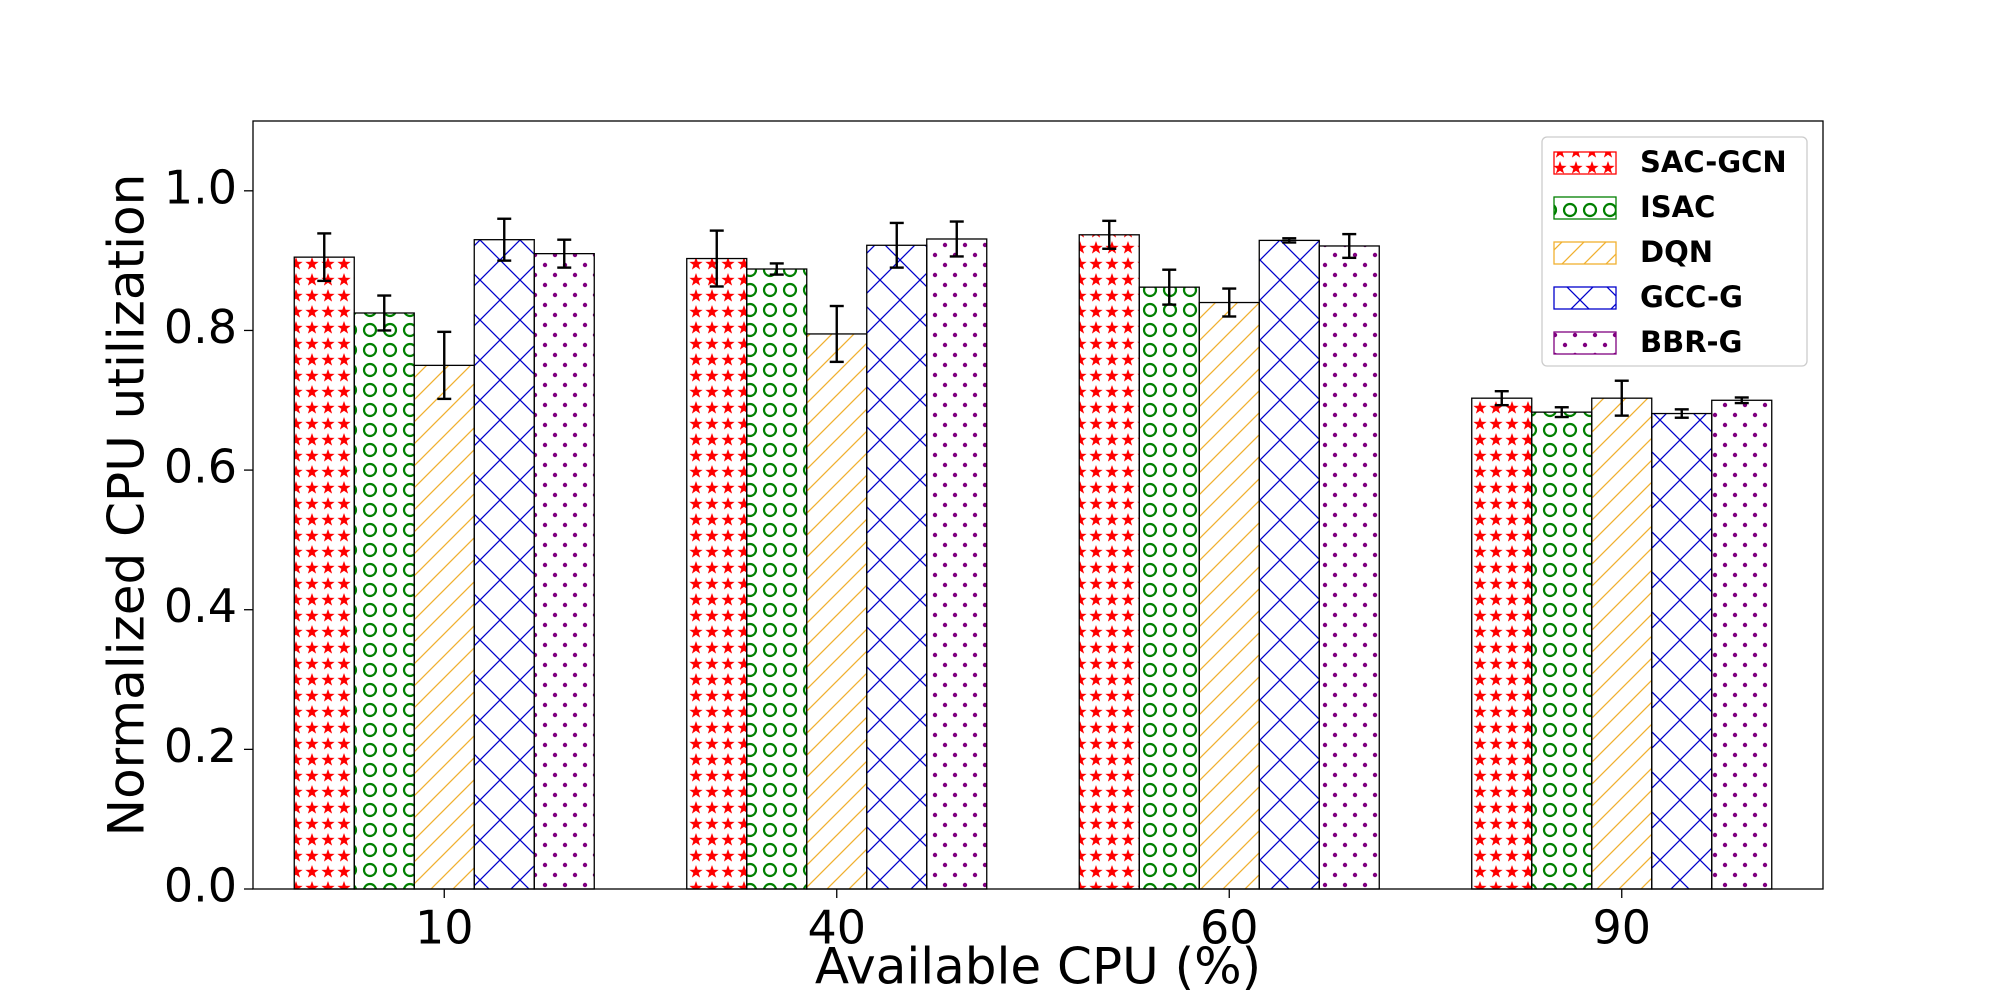  I want to click on y-tick-label: 0.2, so click(200, 746).